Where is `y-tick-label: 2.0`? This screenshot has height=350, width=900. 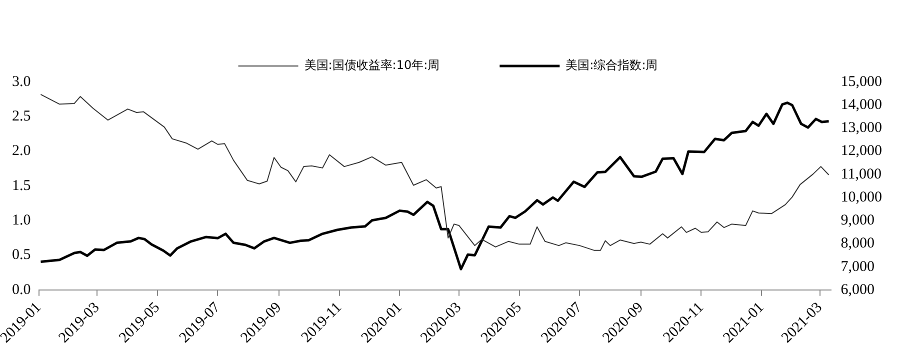
y-tick-label: 2.0 is located at coordinates (21, 151).